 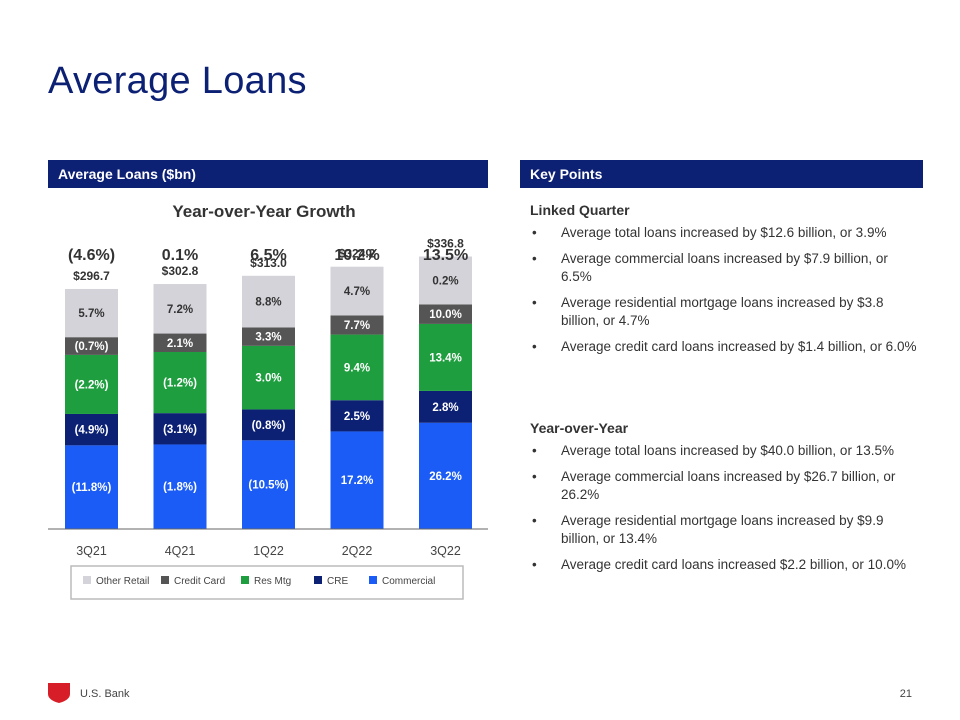 I want to click on segment-label: 3.0%, so click(x=268, y=379).